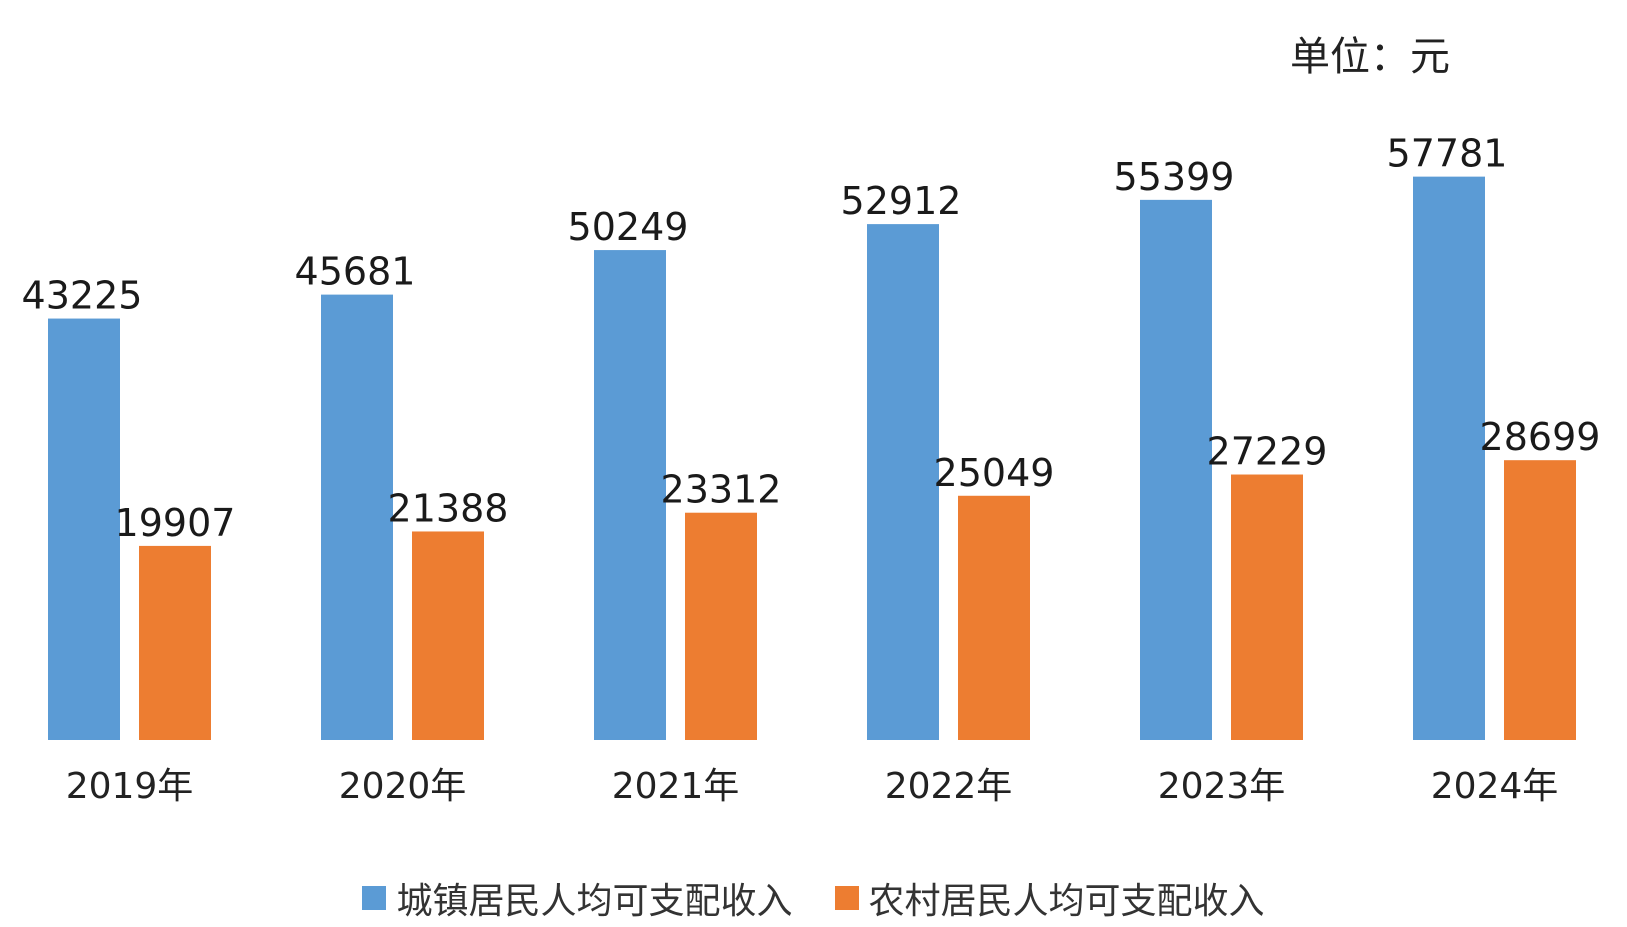 The image size is (1627, 927). Describe the element at coordinates (594, 901) in the screenshot. I see `legend-label-urban: 城镇居民人均可支配收入` at that location.